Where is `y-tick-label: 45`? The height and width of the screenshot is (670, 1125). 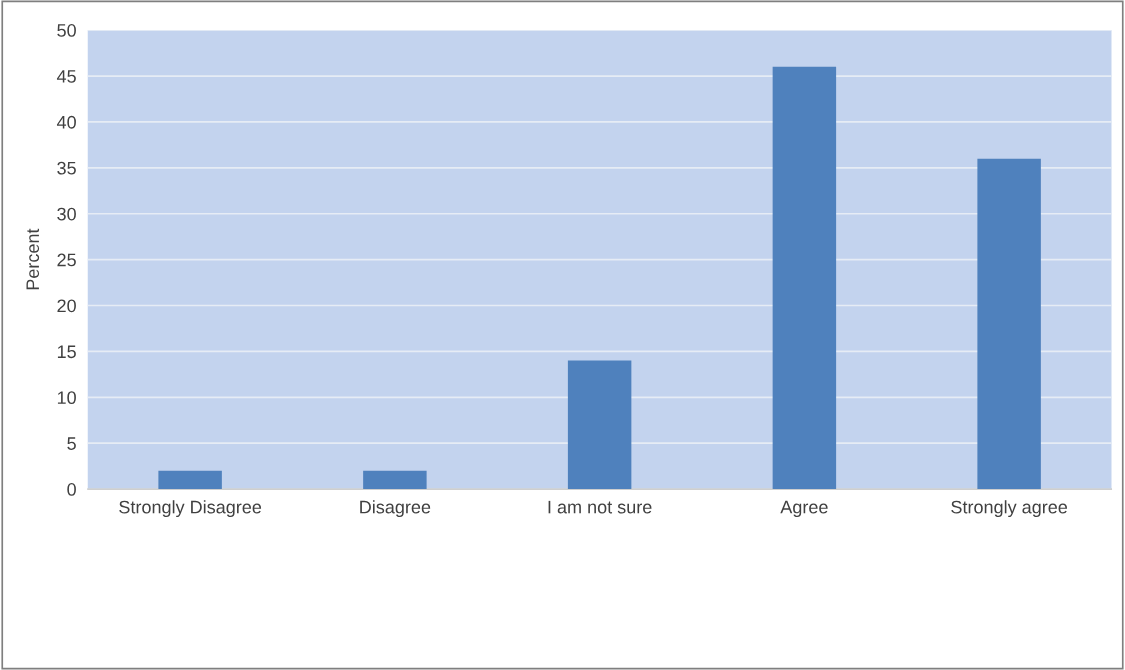 y-tick-label: 45 is located at coordinates (66, 76).